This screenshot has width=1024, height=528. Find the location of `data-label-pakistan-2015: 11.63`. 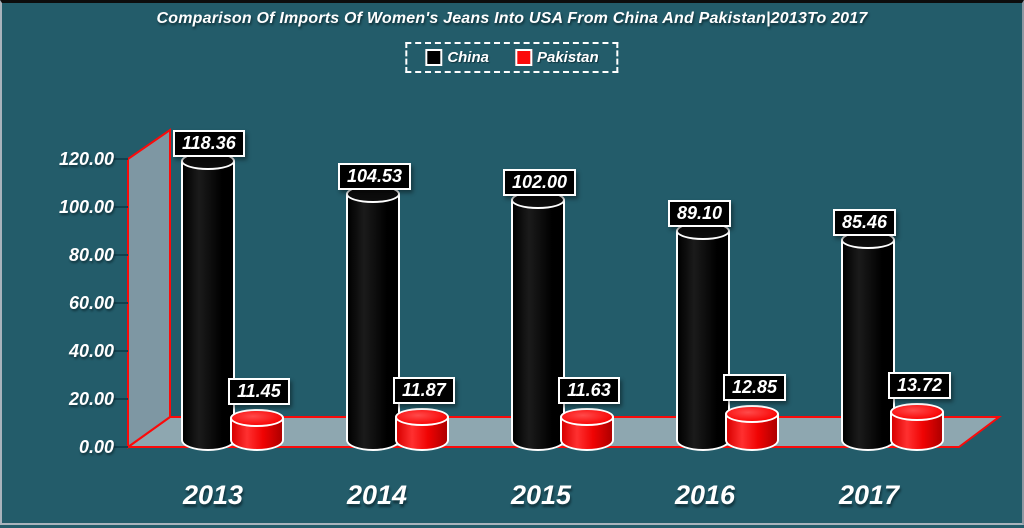

data-label-pakistan-2015: 11.63 is located at coordinates (589, 391).